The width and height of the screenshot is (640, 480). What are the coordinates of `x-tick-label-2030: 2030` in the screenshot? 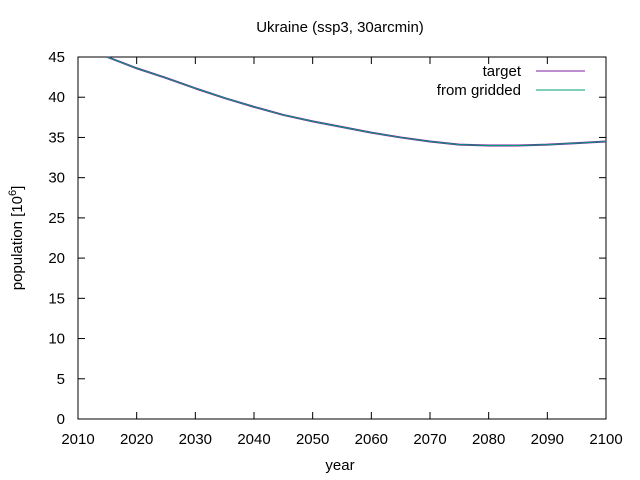 It's located at (195, 439).